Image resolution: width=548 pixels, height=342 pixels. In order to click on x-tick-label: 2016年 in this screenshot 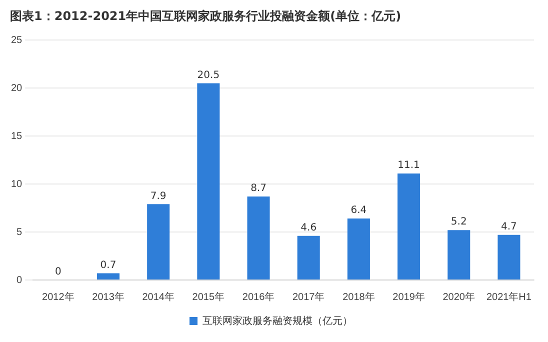, I will do `click(258, 296)`.